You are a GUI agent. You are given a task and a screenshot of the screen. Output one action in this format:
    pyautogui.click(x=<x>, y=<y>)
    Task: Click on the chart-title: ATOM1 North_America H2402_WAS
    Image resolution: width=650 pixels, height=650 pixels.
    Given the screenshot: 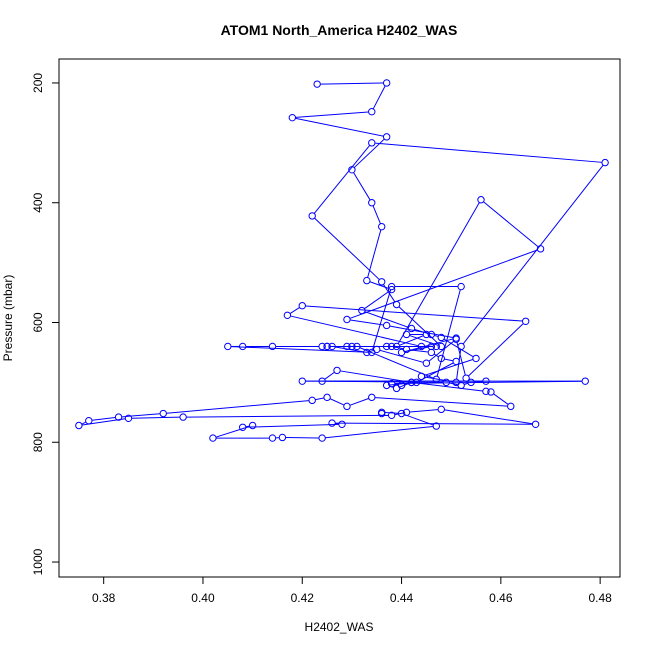 What is the action you would take?
    pyautogui.click(x=339, y=30)
    